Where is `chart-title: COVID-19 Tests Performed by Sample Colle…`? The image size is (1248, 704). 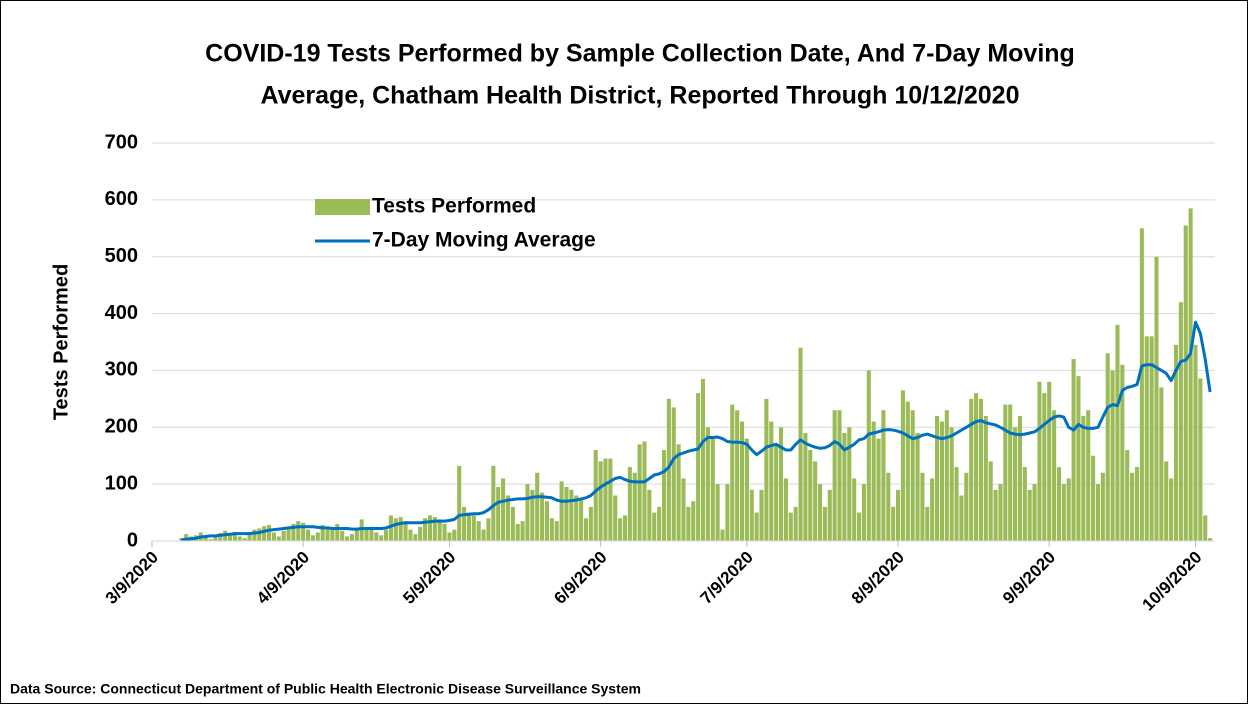
chart-title: COVID-19 Tests Performed by Sample Colle… is located at coordinates (640, 54).